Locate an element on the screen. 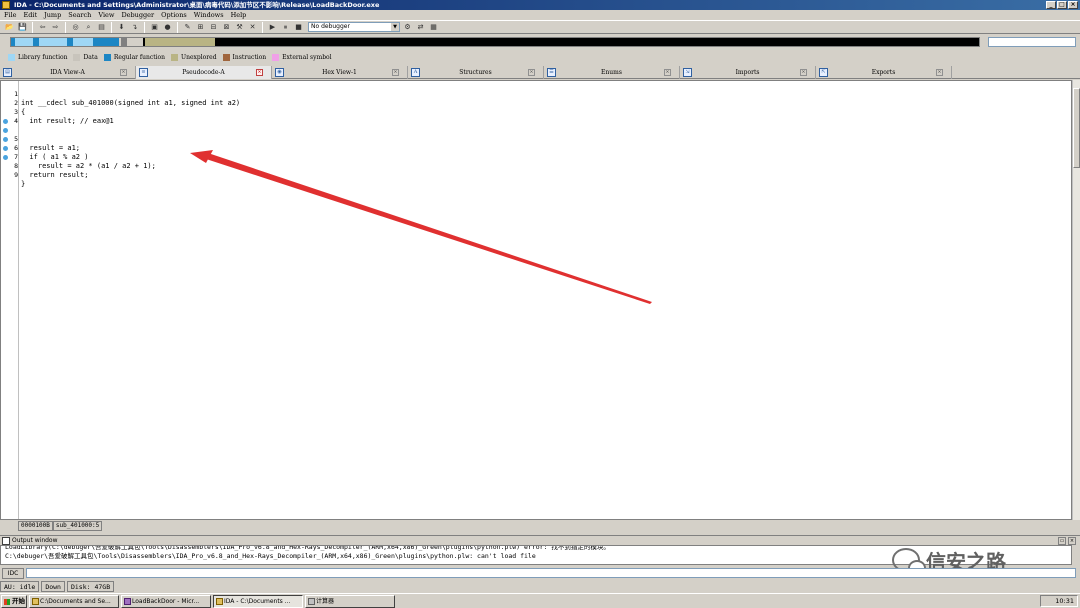  debugger-select-value: No debugger is located at coordinates (330, 26).